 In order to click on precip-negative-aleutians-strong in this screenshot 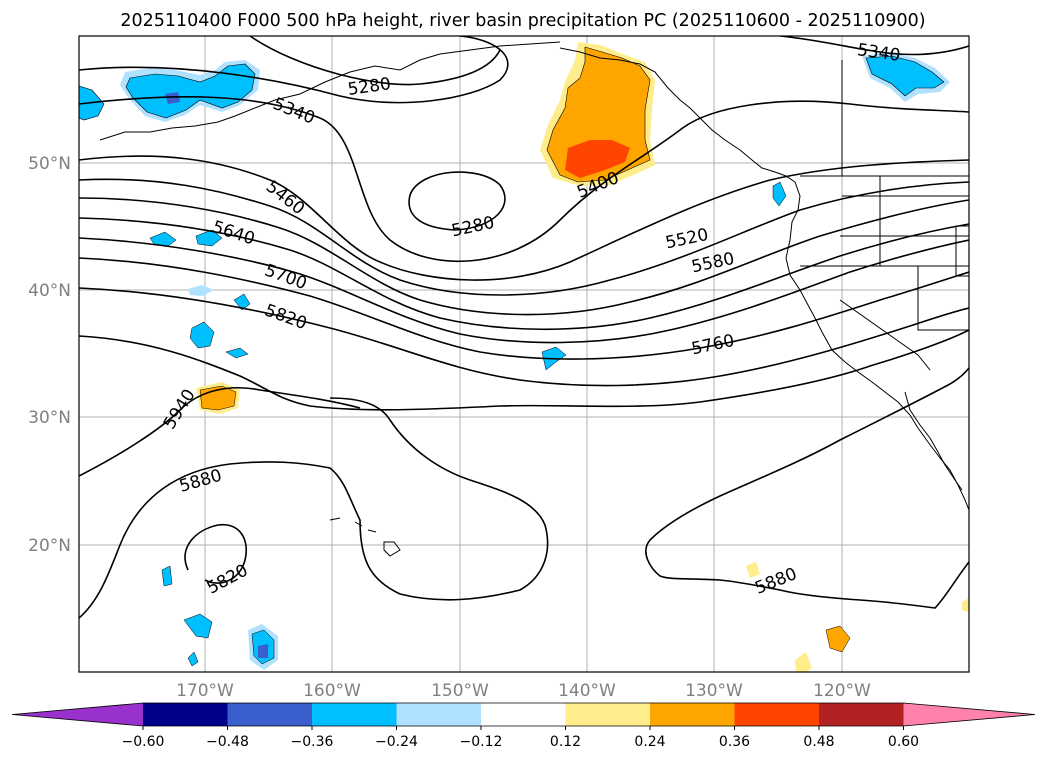, I will do `click(172, 98)`.